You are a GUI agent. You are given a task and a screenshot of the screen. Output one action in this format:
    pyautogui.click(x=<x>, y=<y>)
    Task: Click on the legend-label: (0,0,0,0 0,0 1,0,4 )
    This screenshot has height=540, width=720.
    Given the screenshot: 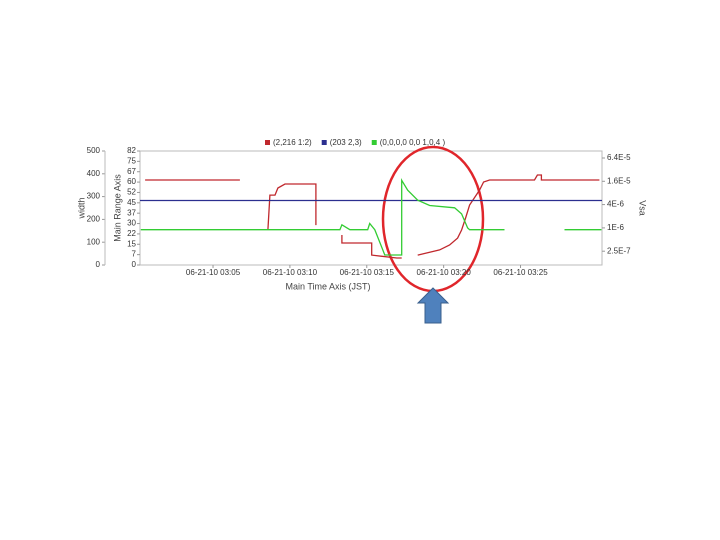 What is the action you would take?
    pyautogui.click(x=413, y=142)
    